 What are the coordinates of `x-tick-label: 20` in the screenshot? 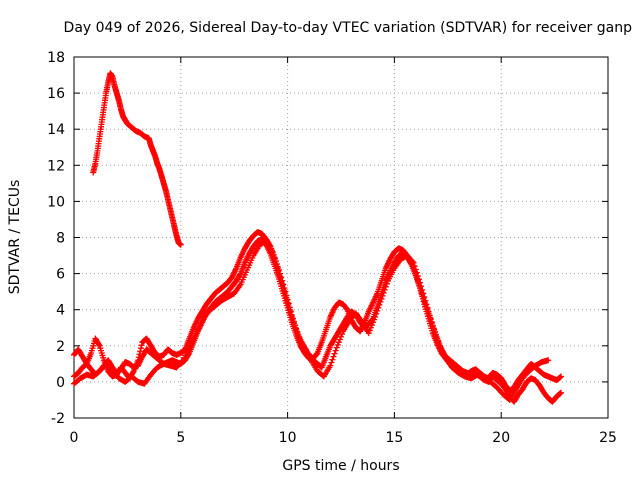 It's located at (501, 438).